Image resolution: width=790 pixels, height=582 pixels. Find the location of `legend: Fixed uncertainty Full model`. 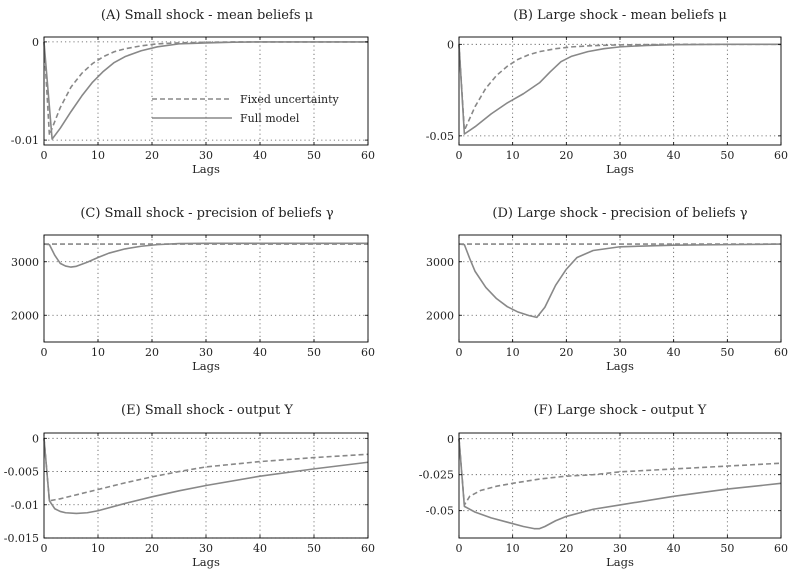

legend: Fixed uncertainty Full model is located at coordinates (246, 109).